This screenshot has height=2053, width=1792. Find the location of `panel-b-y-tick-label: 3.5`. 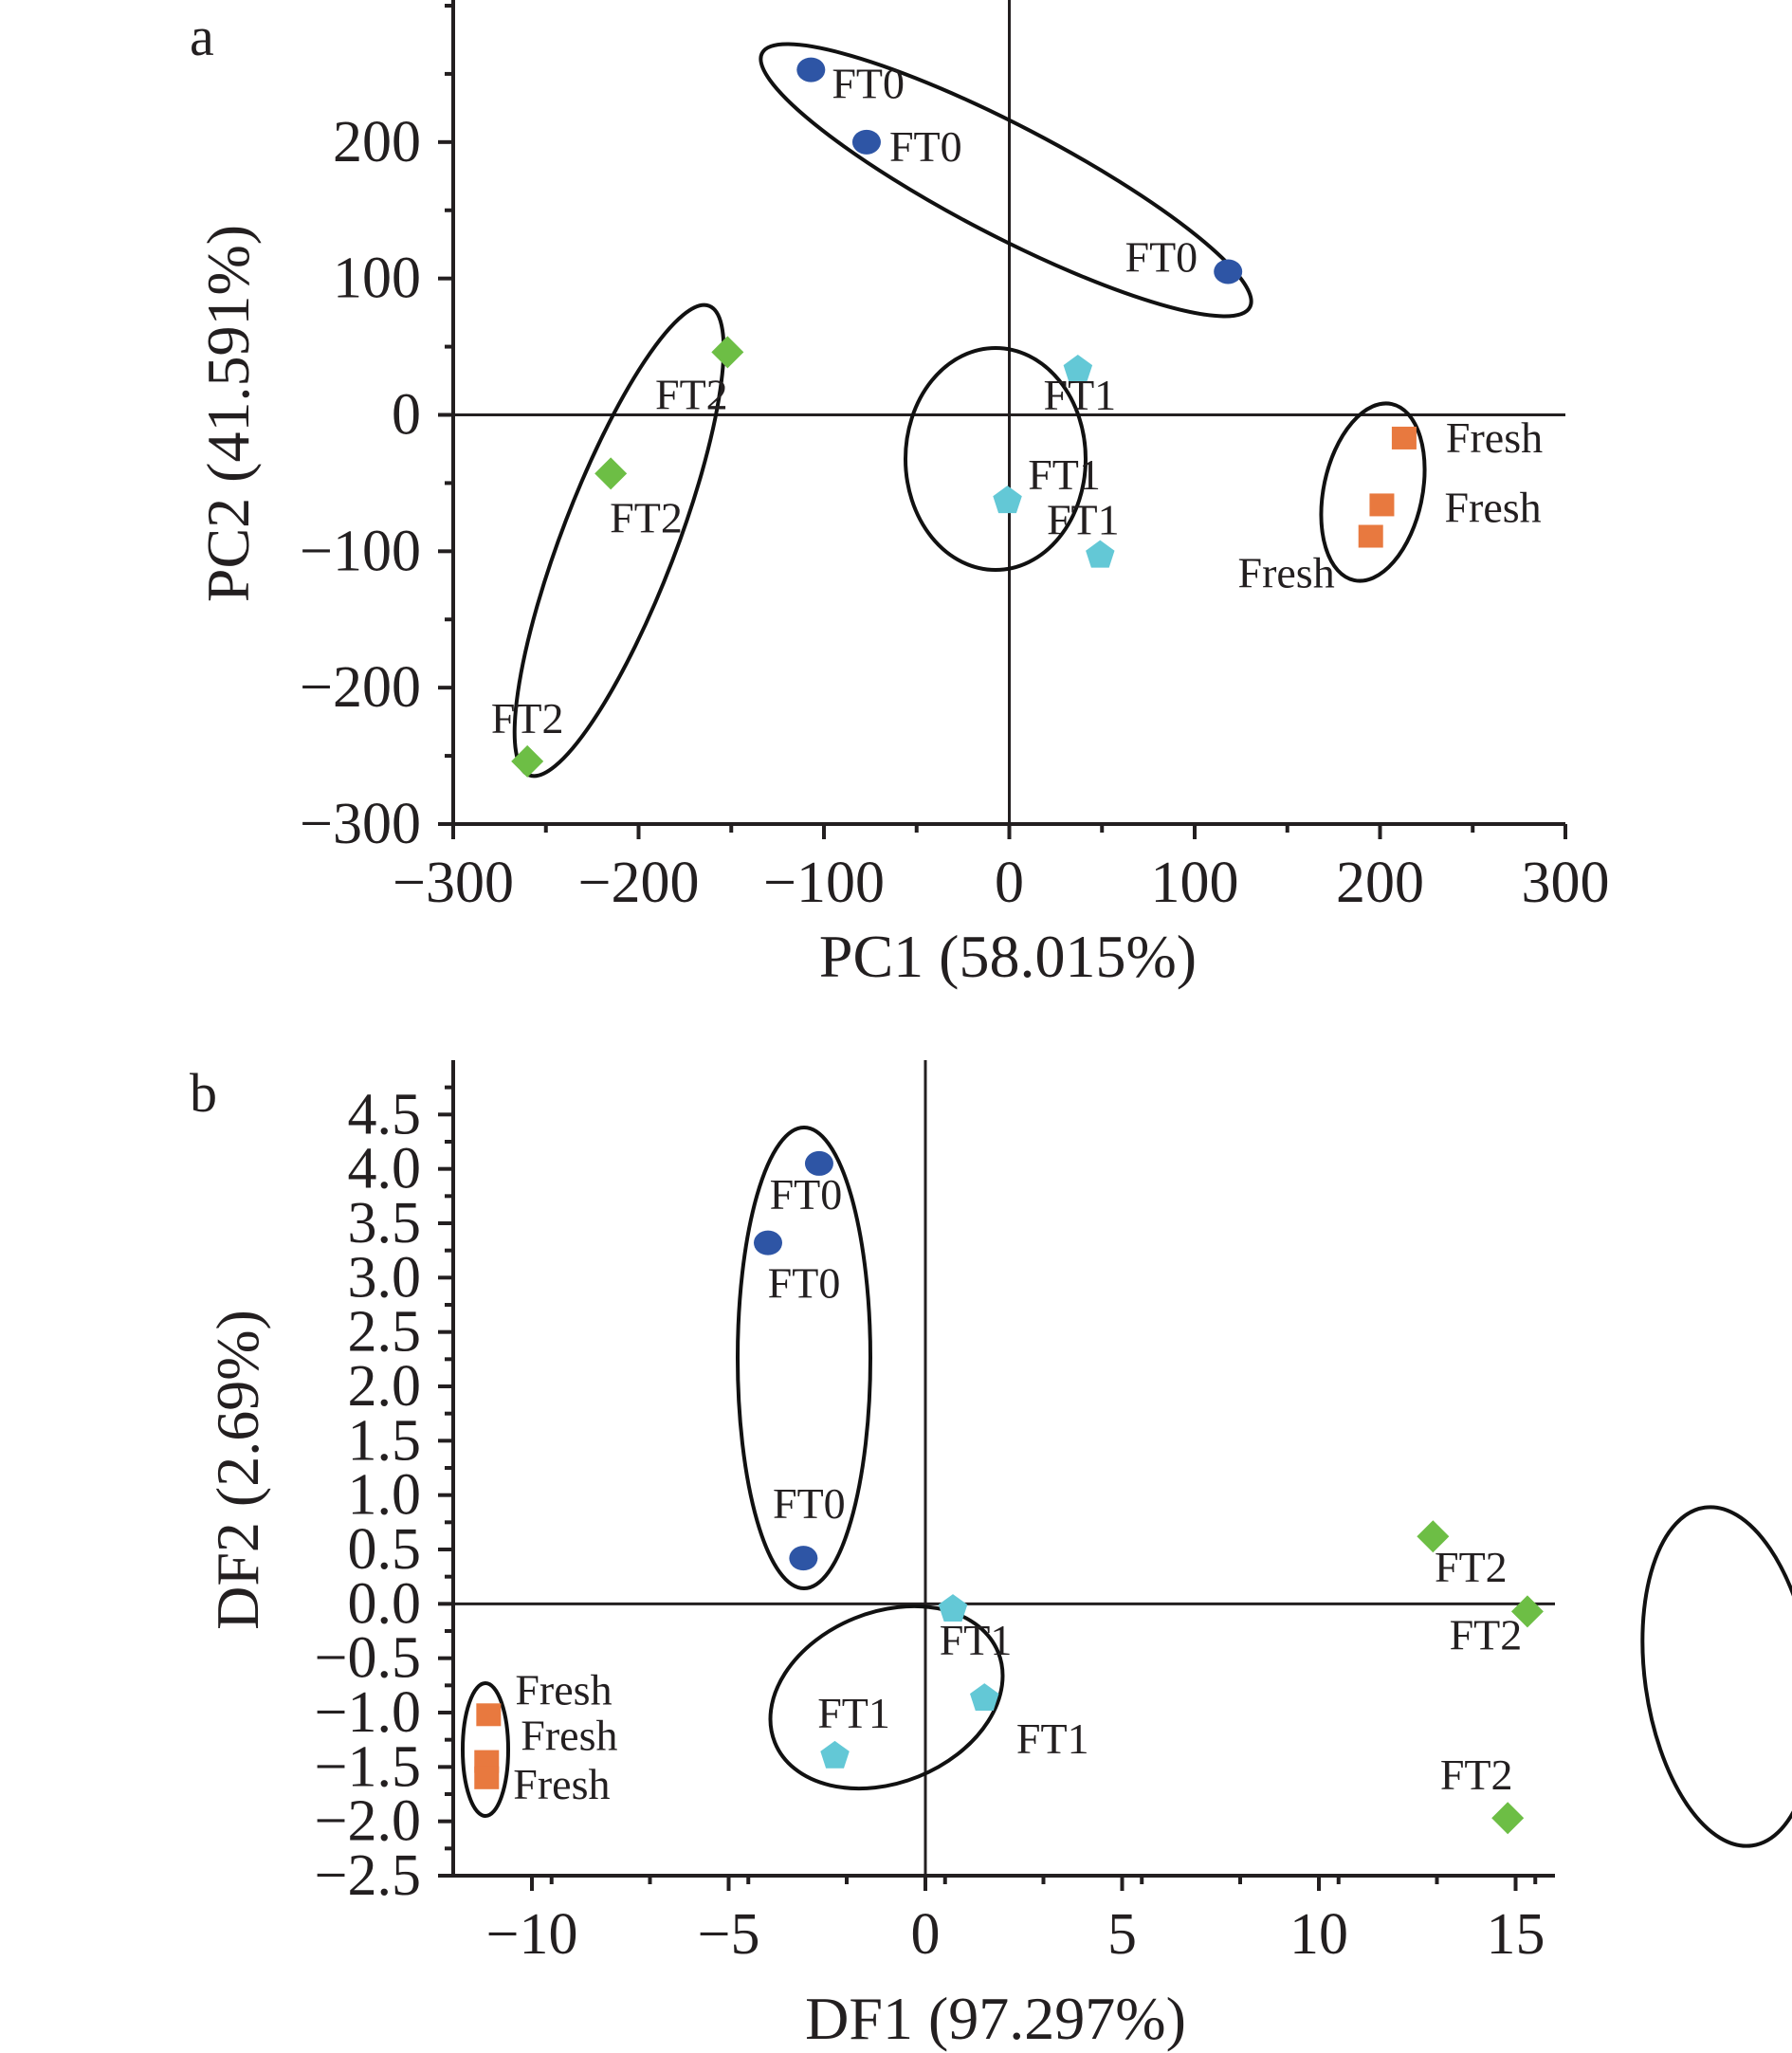

panel-b-y-tick-label: 3.5 is located at coordinates (385, 1223).